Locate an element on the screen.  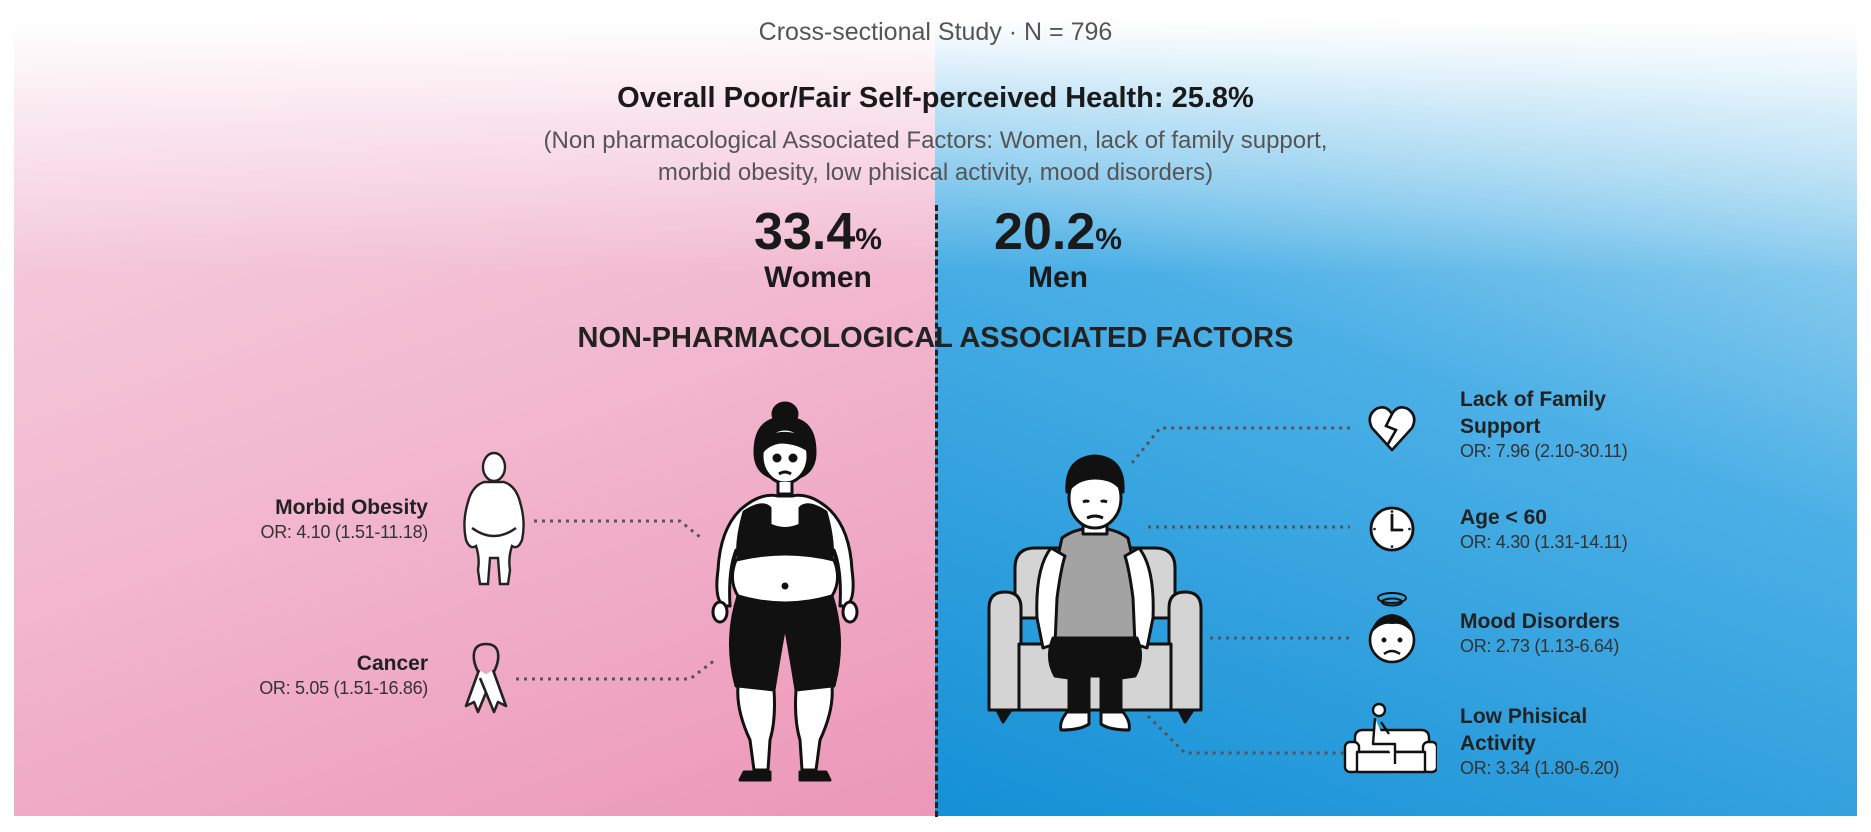
factor-or: OR: 4.10 (1.51-11.18) is located at coordinates (344, 532).